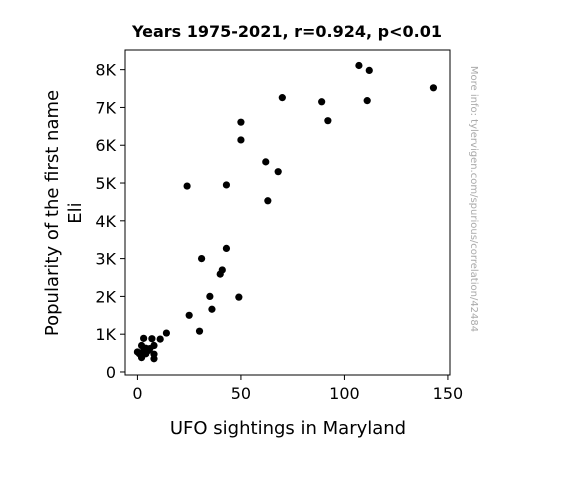 The width and height of the screenshot is (575, 504). Describe the element at coordinates (286, 31) in the screenshot. I see `chart-title: Years 1975-2021, r=0.924, p<0.01` at that location.